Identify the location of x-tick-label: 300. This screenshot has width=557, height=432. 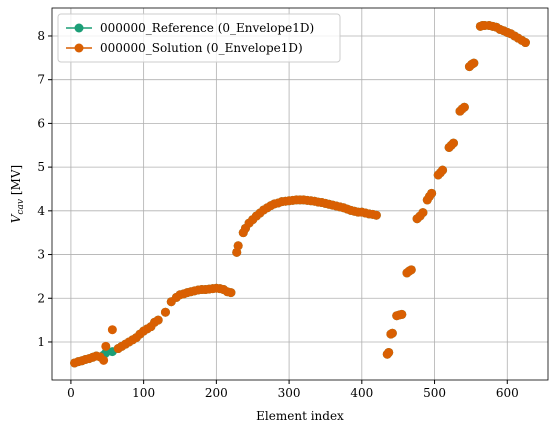
(289, 393).